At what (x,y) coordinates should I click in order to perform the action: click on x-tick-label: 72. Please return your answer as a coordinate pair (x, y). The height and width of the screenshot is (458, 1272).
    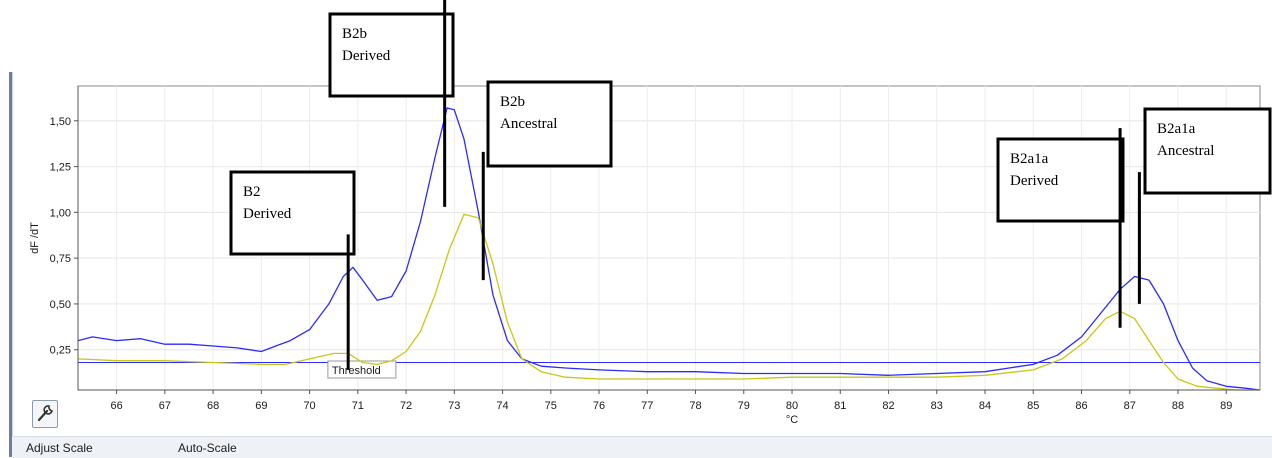
    Looking at the image, I should click on (406, 406).